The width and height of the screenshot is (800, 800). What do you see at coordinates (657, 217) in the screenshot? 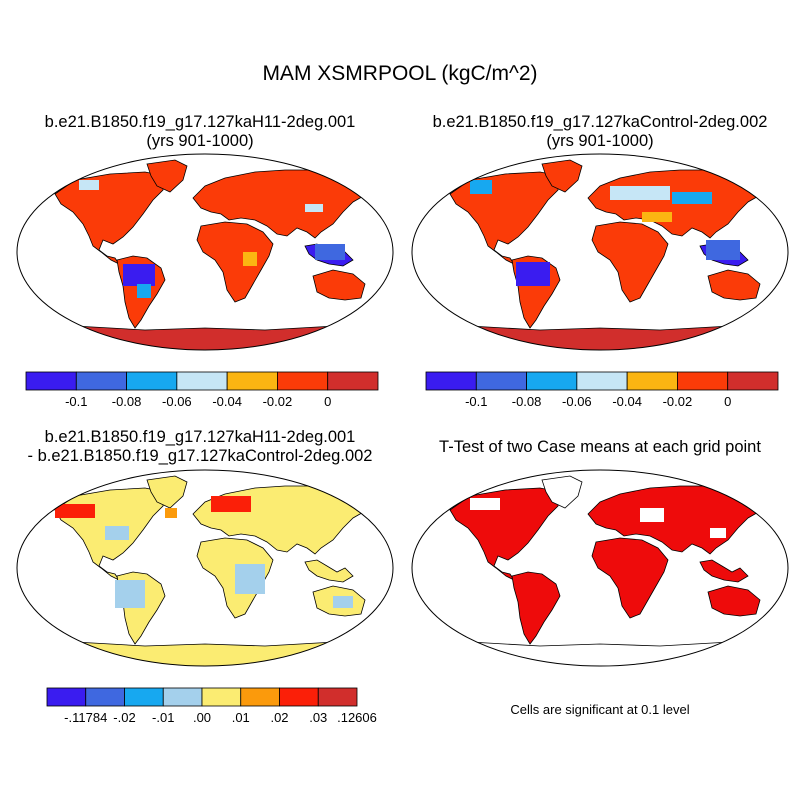
I see `mideast-patch` at bounding box center [657, 217].